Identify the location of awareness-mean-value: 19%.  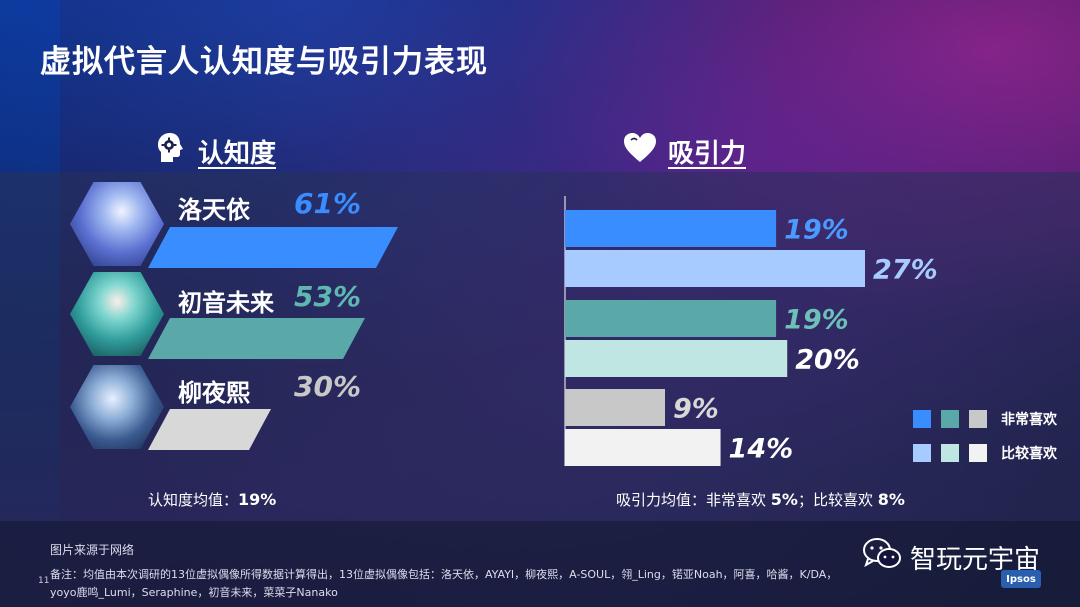
(257, 499).